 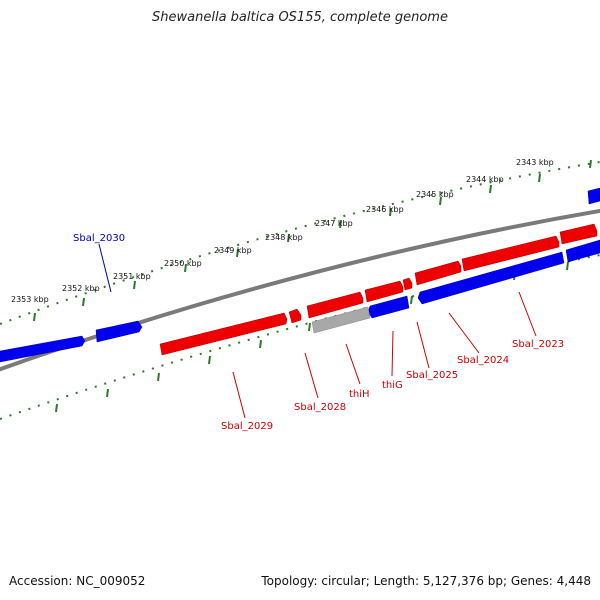 What do you see at coordinates (335, 305) in the screenshot?
I see `gene-arrow-sbal-2028` at bounding box center [335, 305].